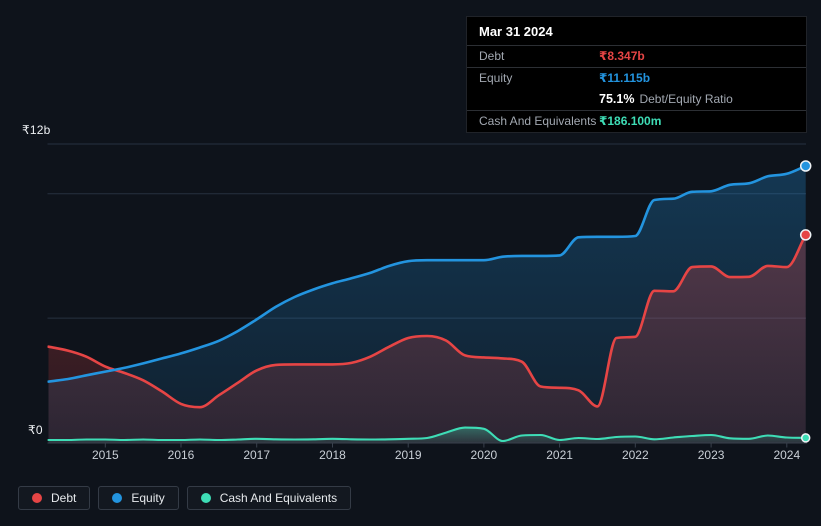  Describe the element at coordinates (805, 438) in the screenshot. I see `cash-end-marker` at that location.